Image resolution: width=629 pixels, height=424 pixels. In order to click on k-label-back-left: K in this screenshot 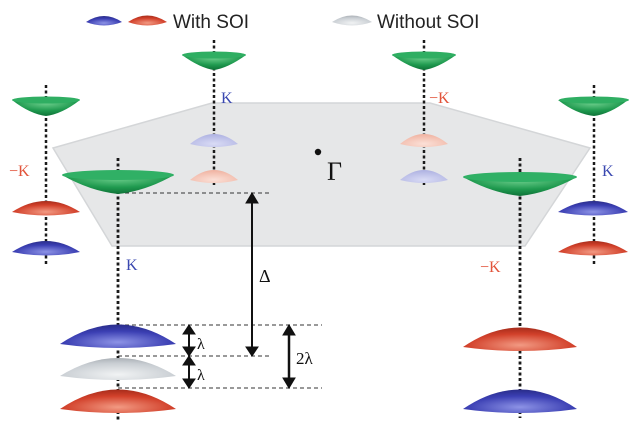, I will do `click(227, 98)`.